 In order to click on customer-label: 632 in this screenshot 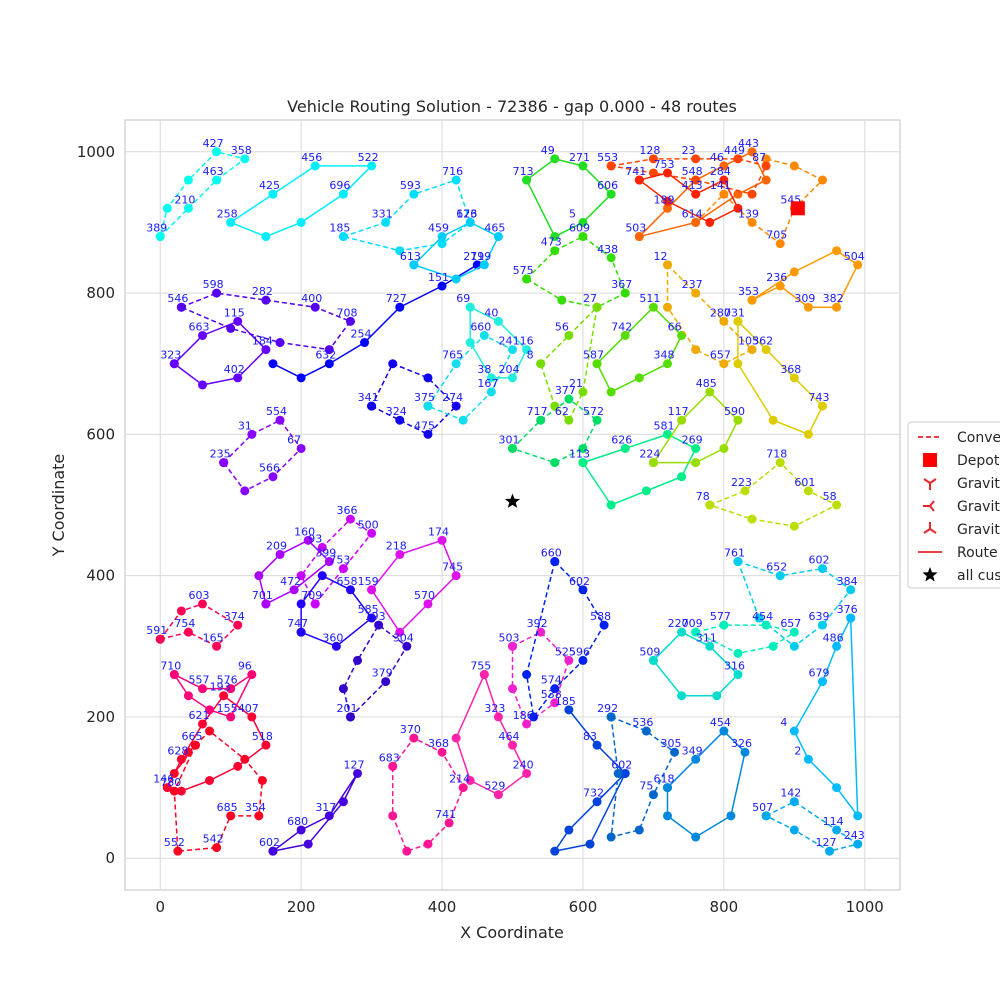, I will do `click(325, 355)`.